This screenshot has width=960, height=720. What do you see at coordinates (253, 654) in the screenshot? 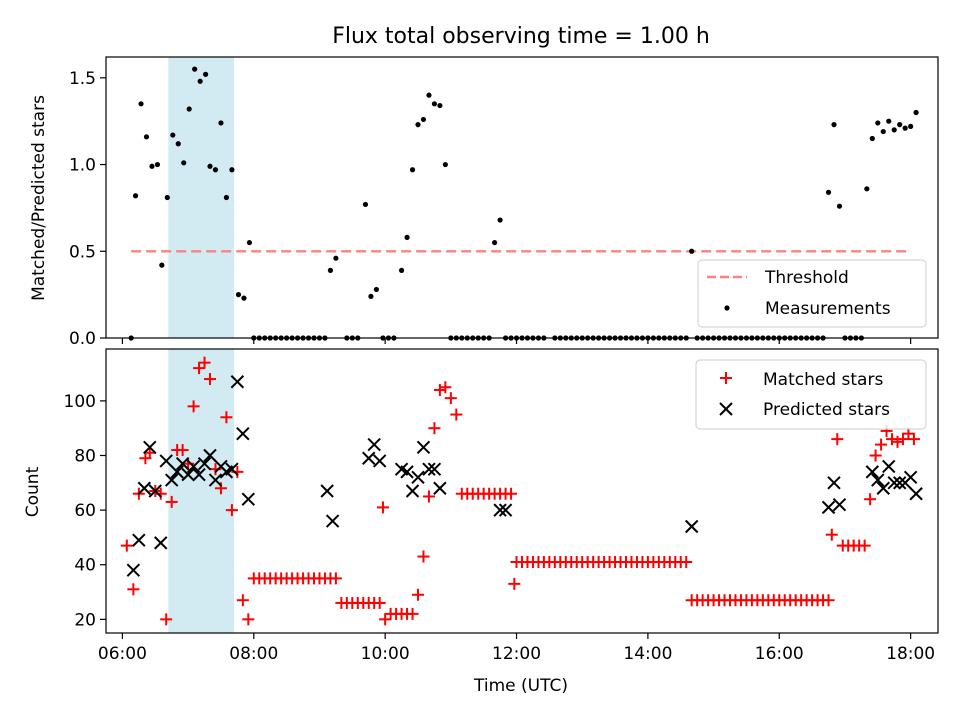
I see `x-tick-label: 08:00` at bounding box center [253, 654].